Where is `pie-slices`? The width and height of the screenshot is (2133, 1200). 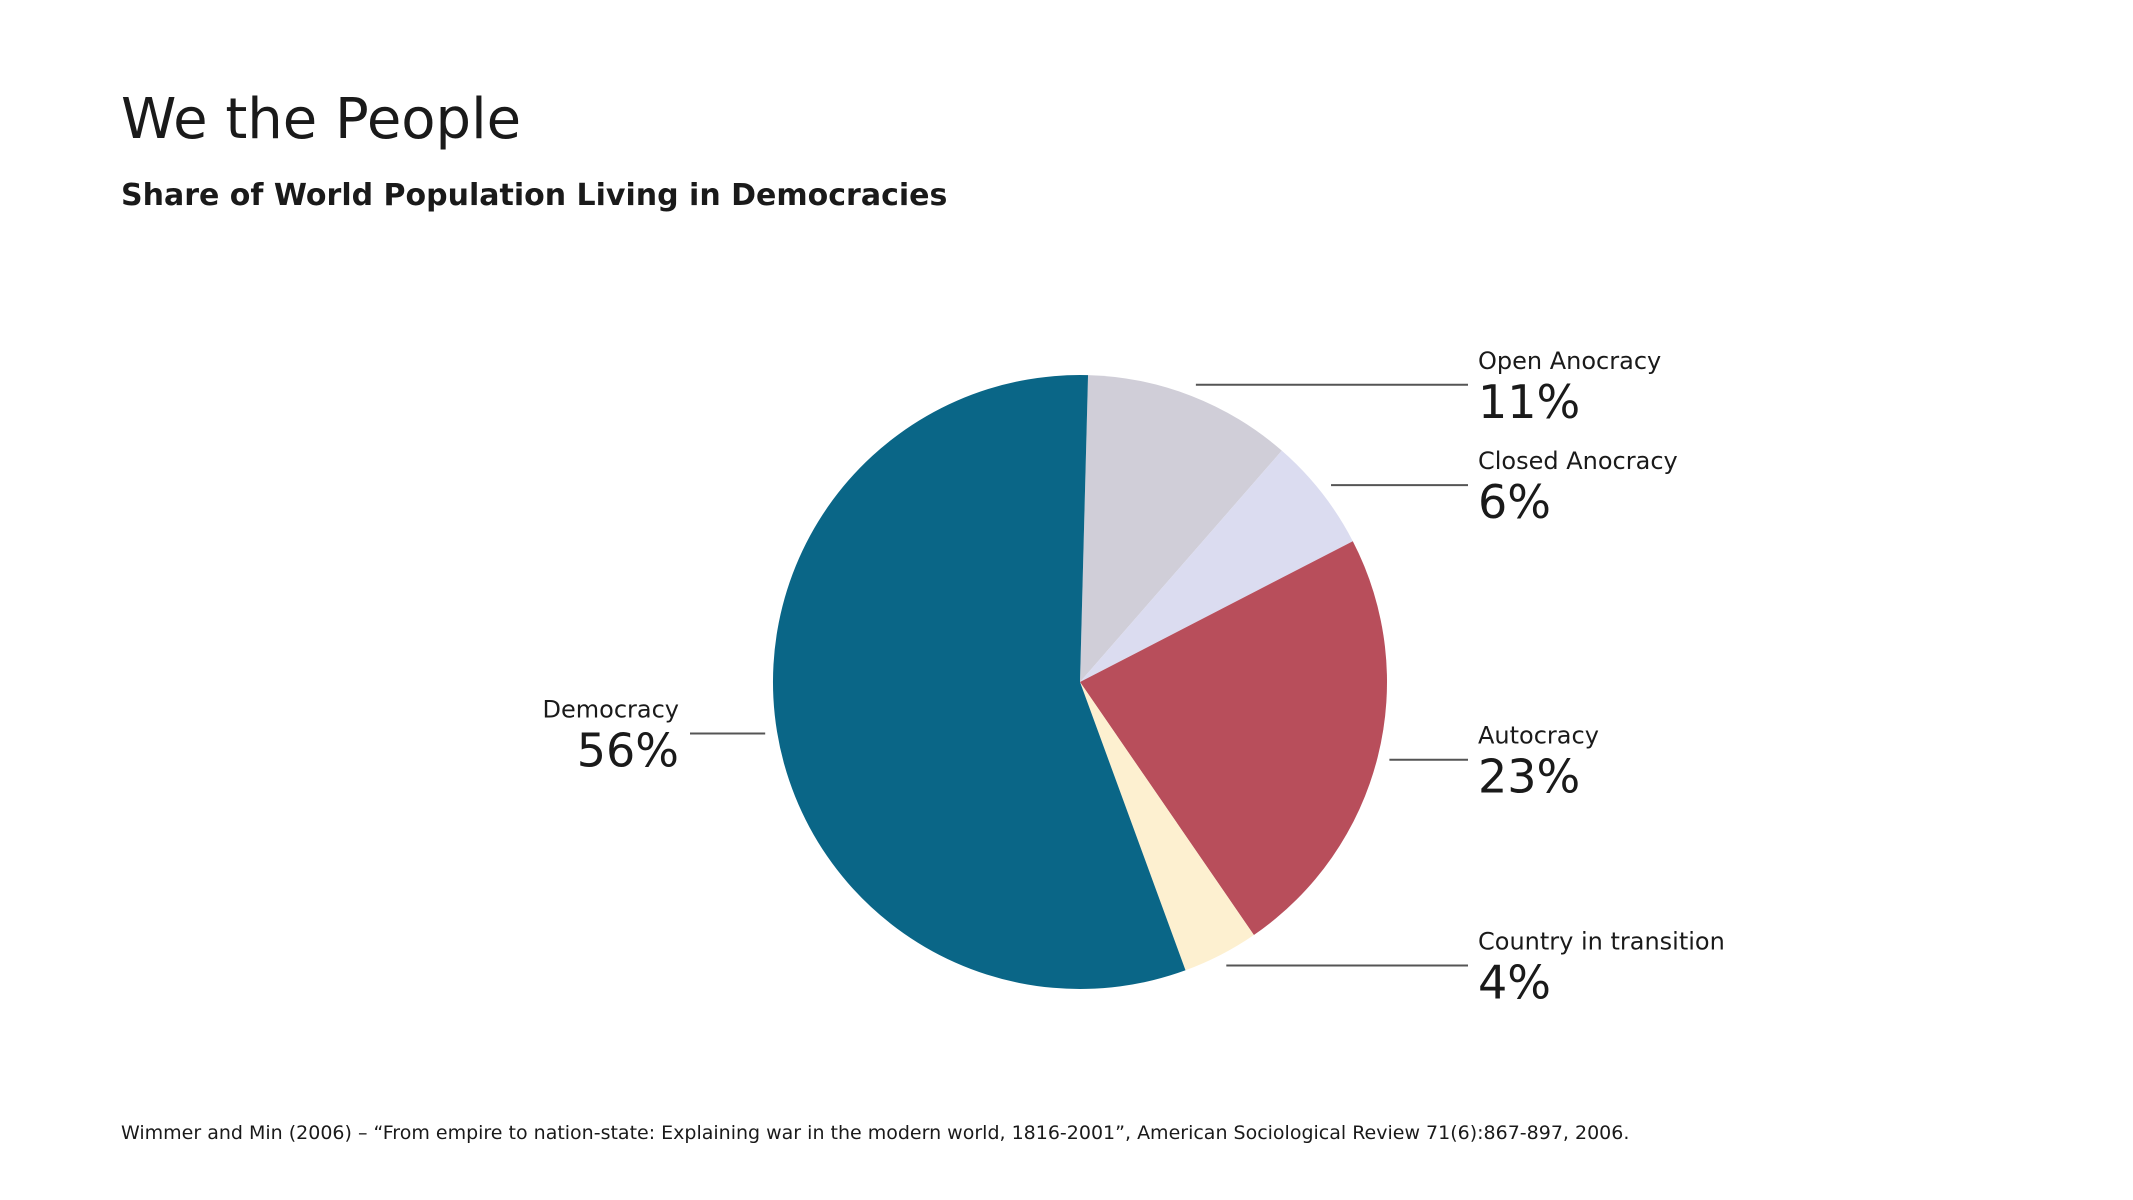 pie-slices is located at coordinates (1080, 682).